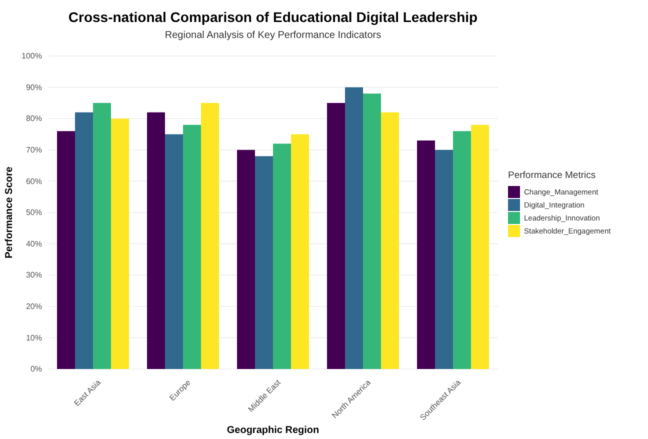 This screenshot has height=439, width=648. Describe the element at coordinates (32, 56) in the screenshot. I see `y-tick-label: 100%` at that location.